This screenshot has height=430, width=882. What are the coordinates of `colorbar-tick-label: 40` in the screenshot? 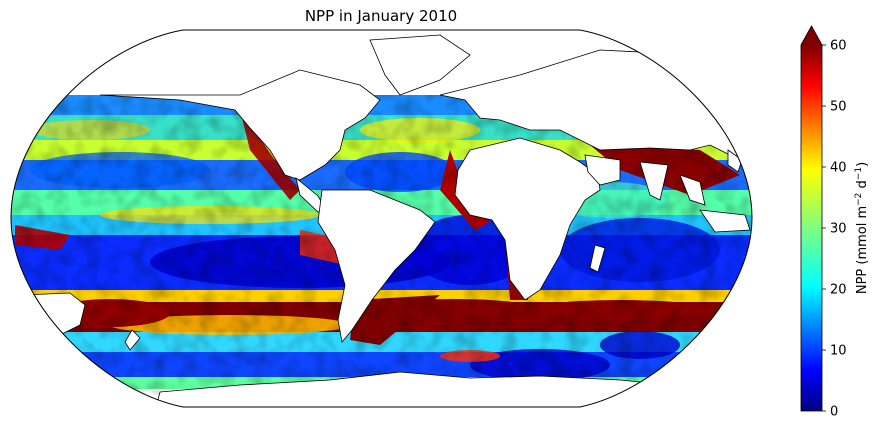 It's located at (838, 168).